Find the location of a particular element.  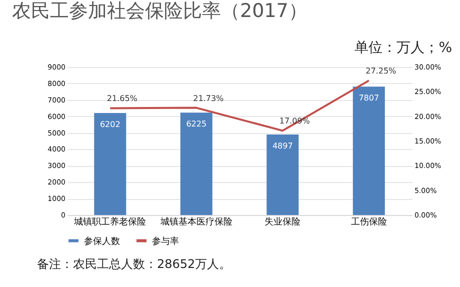

x-tick-label: 城镇基本医疗保险 is located at coordinates (195, 222).